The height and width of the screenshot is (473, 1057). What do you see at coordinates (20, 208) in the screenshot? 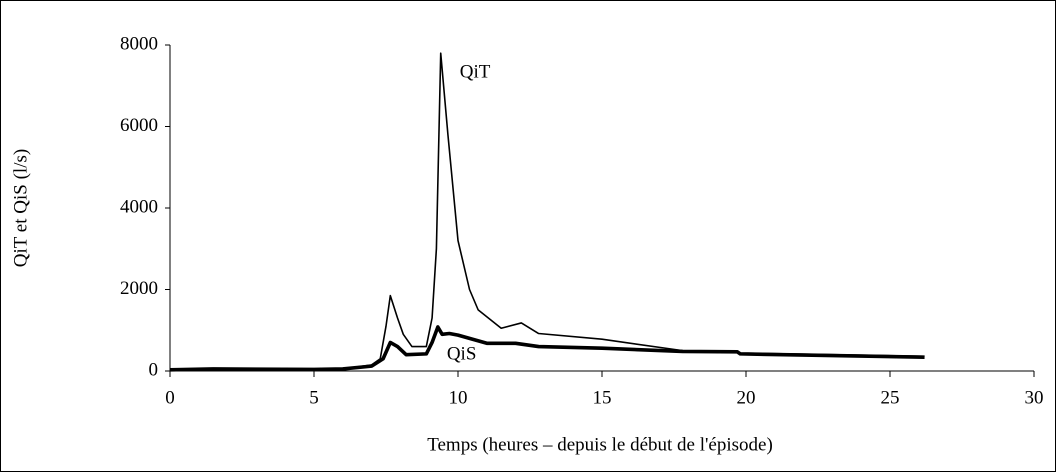
I see `y-axis-label: QiT et QiS (l/s)` at bounding box center [20, 208].